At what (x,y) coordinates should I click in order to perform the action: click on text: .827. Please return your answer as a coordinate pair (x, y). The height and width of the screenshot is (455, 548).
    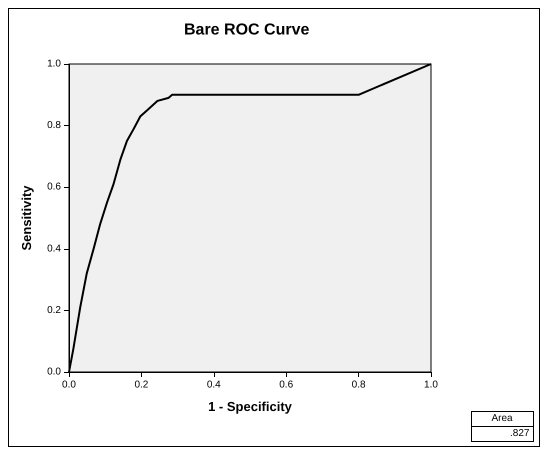
    Looking at the image, I should click on (520, 433).